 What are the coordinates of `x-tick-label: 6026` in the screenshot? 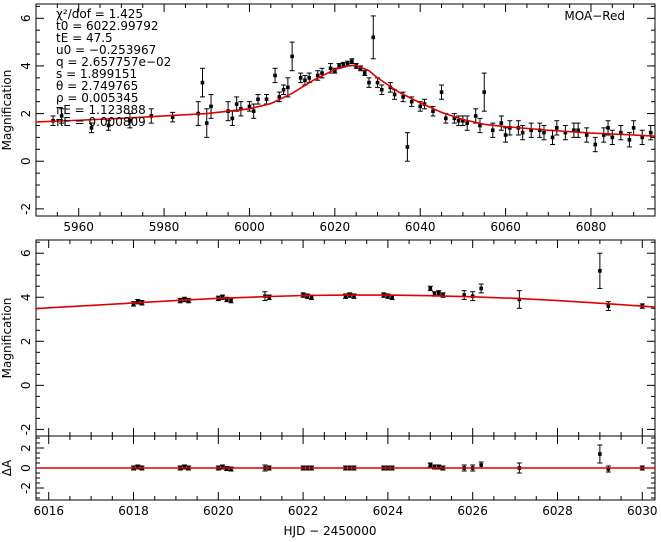 It's located at (472, 511).